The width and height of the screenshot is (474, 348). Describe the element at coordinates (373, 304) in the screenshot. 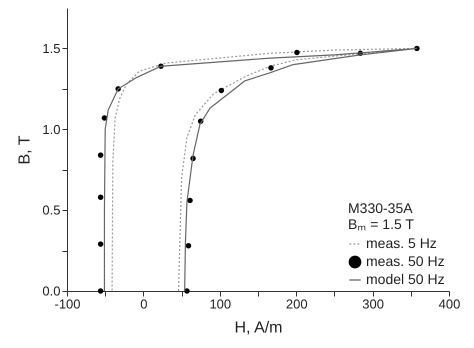

I see `x-tick-label: 300` at that location.